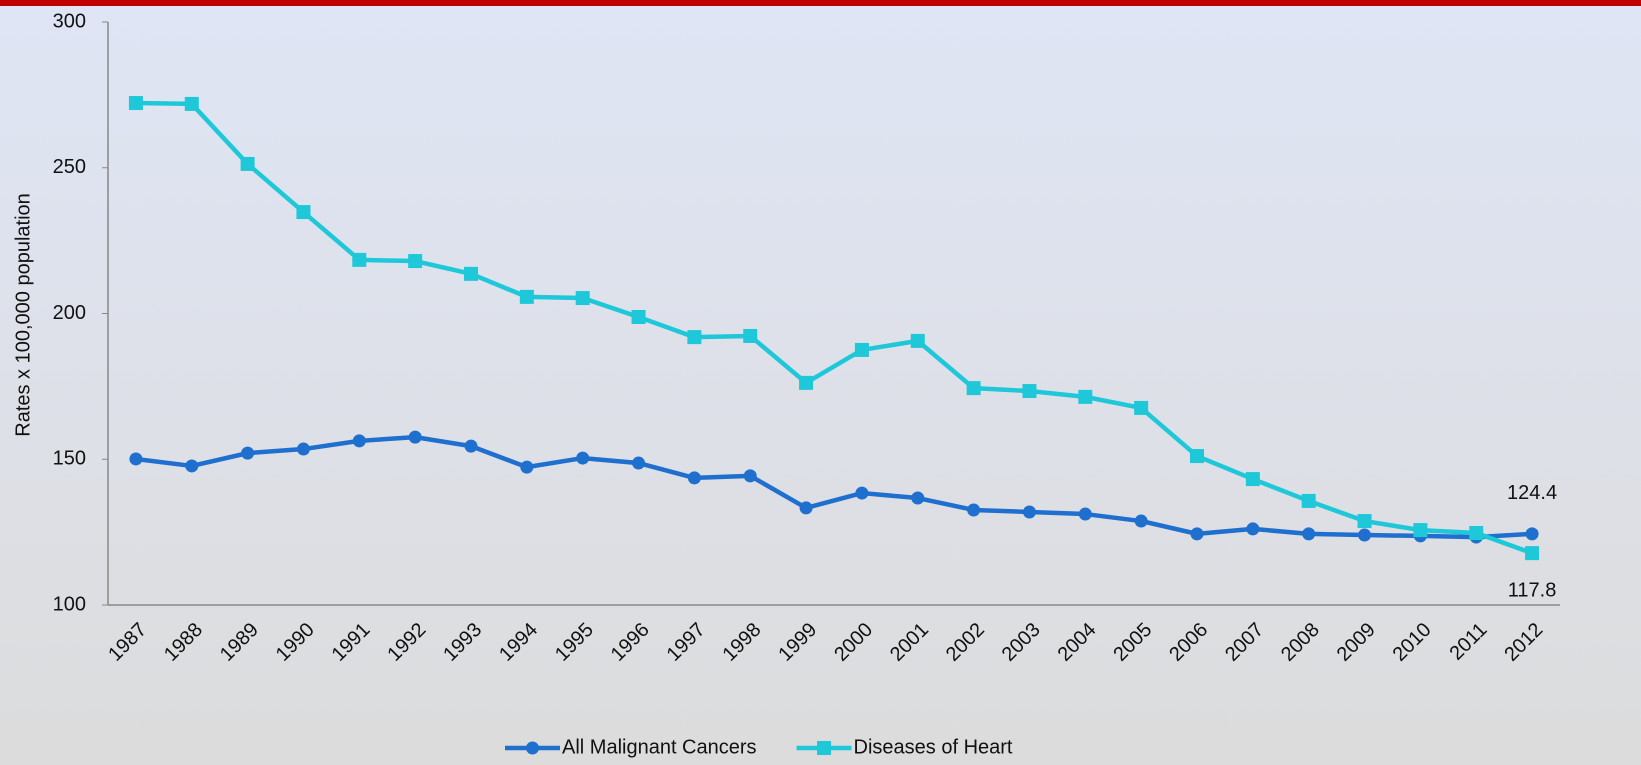  I want to click on x-tick-label: 2005, so click(1132, 642).